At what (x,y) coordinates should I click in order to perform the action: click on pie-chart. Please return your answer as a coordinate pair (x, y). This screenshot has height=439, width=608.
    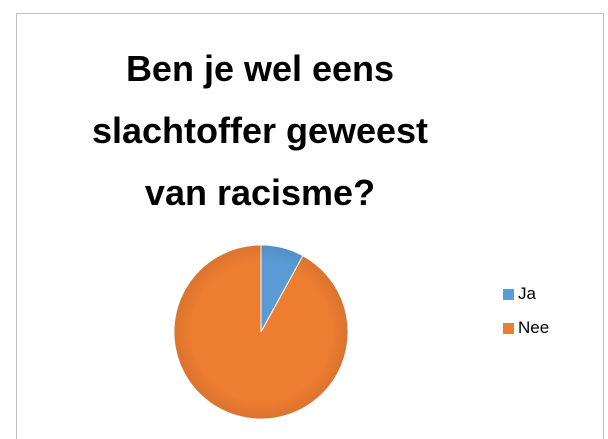
    Looking at the image, I should click on (261, 332).